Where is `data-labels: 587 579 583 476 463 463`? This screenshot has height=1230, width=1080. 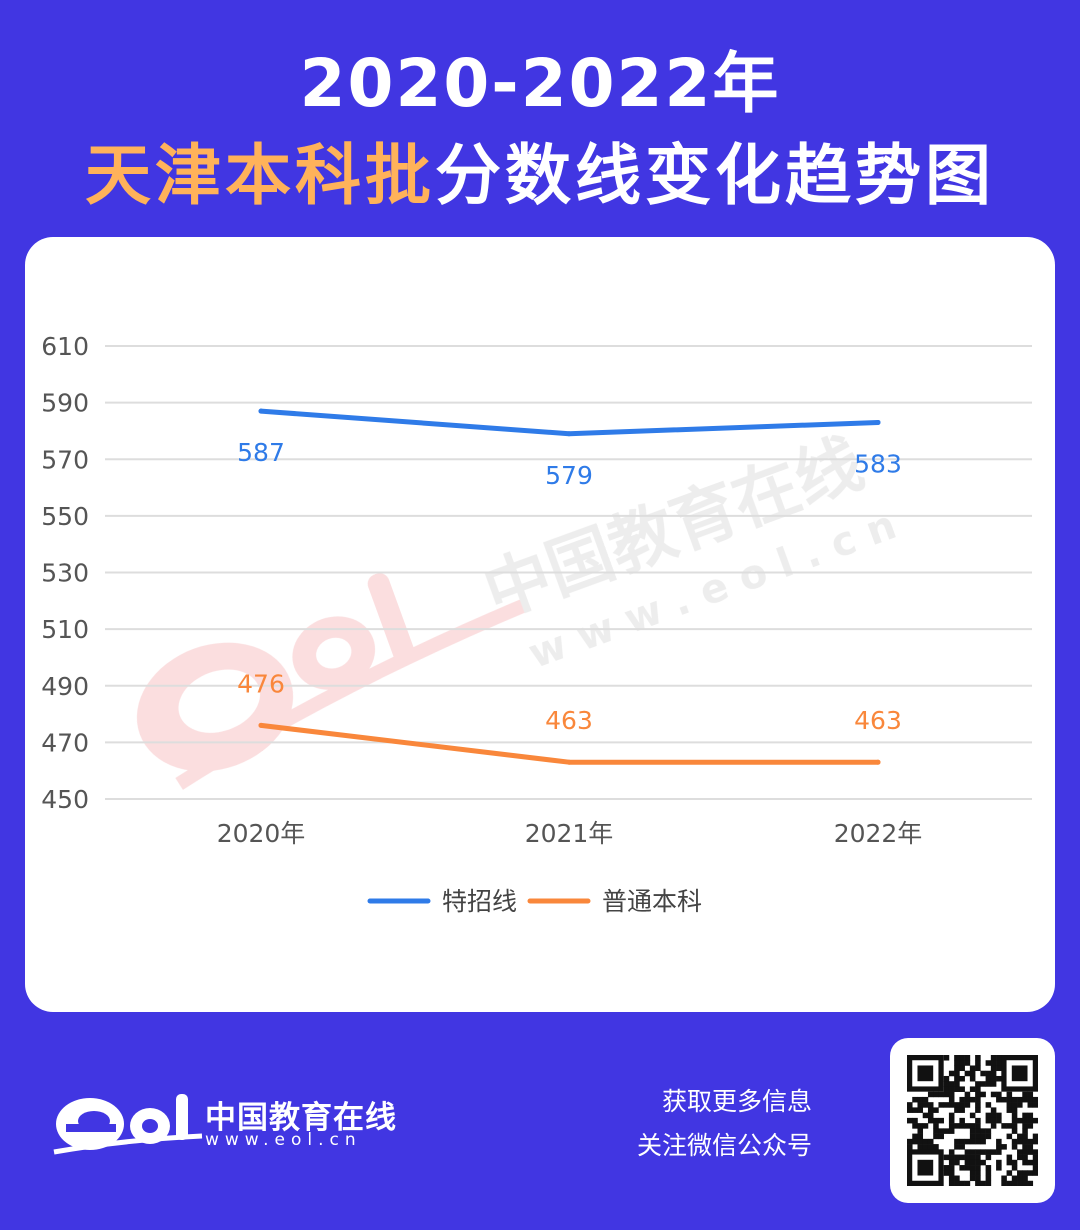 data-labels: 587 579 583 476 463 463 is located at coordinates (569, 586).